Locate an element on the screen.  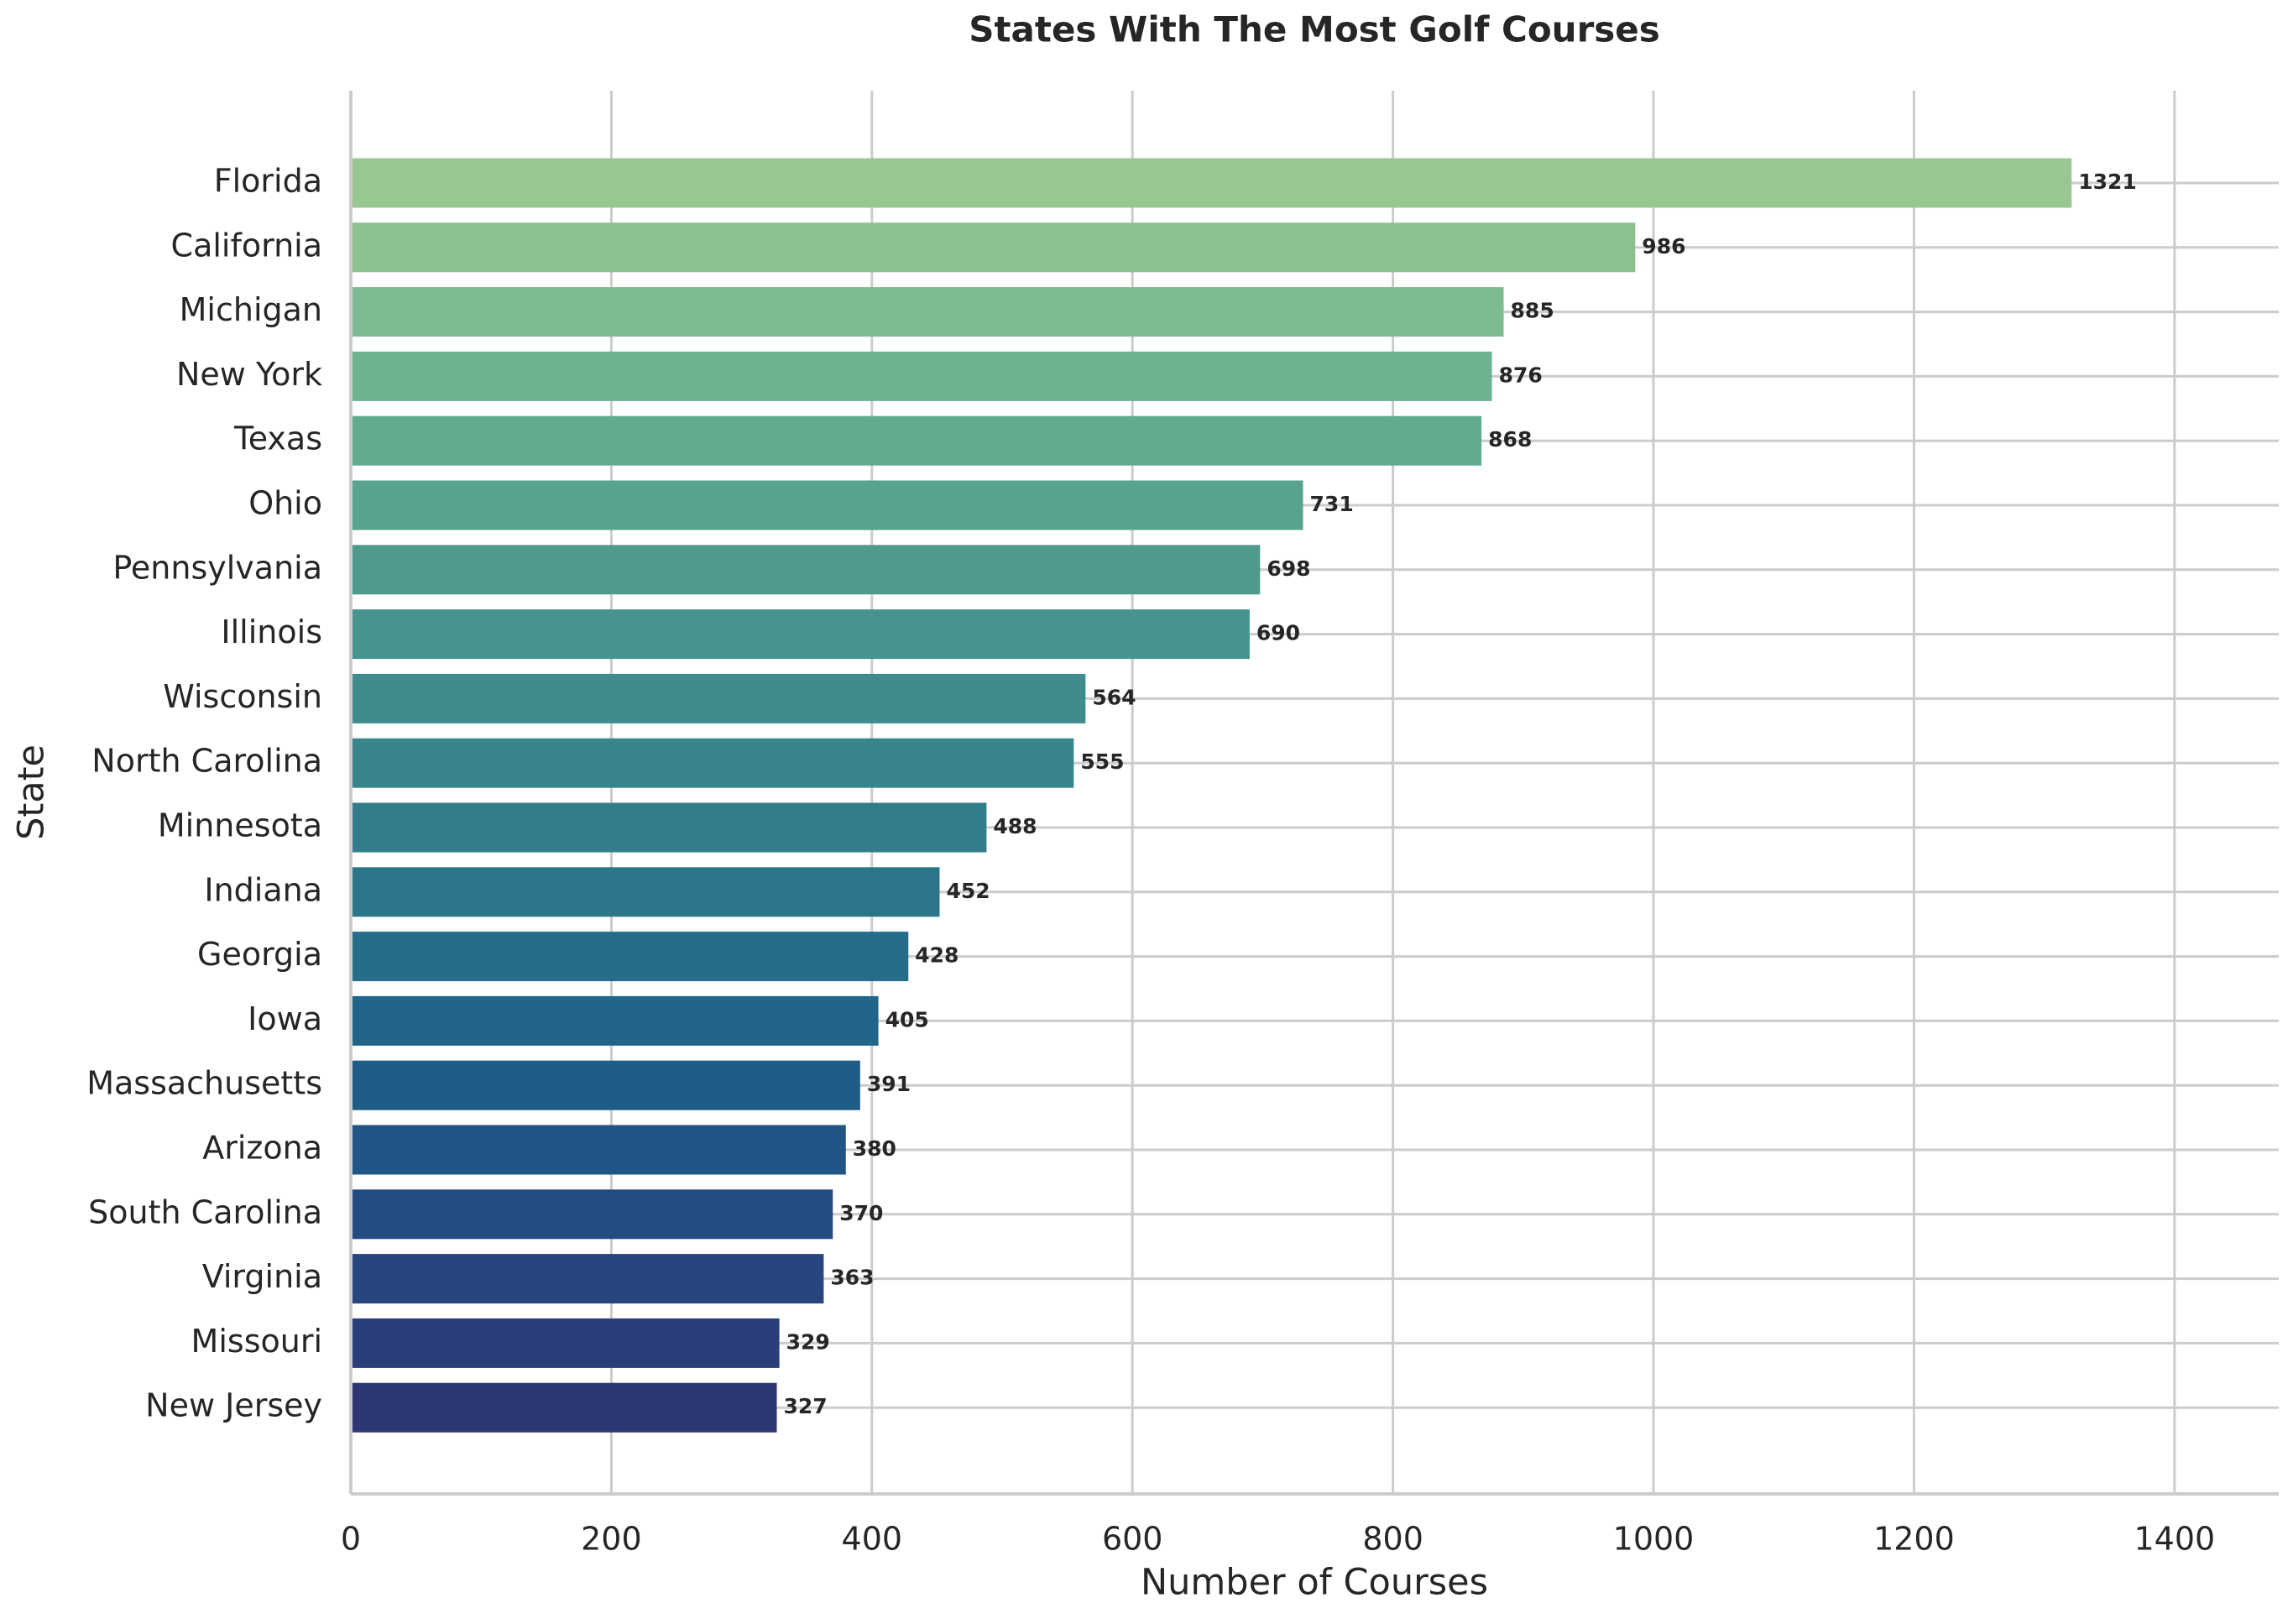
value-label: 391 is located at coordinates (889, 1084).